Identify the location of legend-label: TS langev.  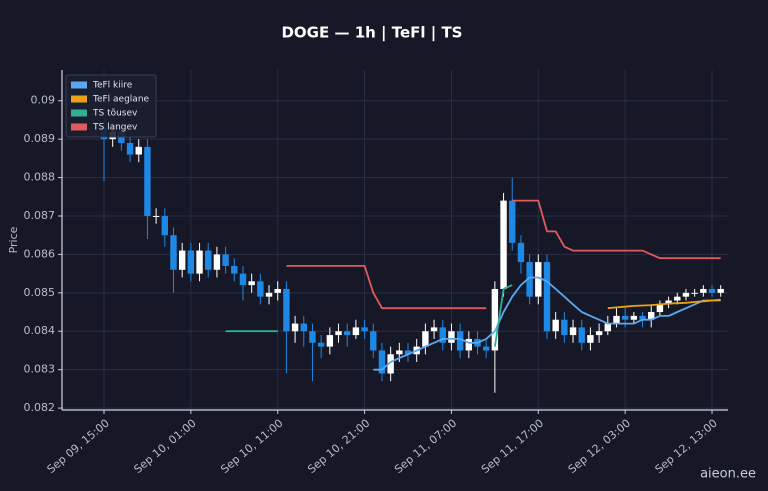
(115, 128).